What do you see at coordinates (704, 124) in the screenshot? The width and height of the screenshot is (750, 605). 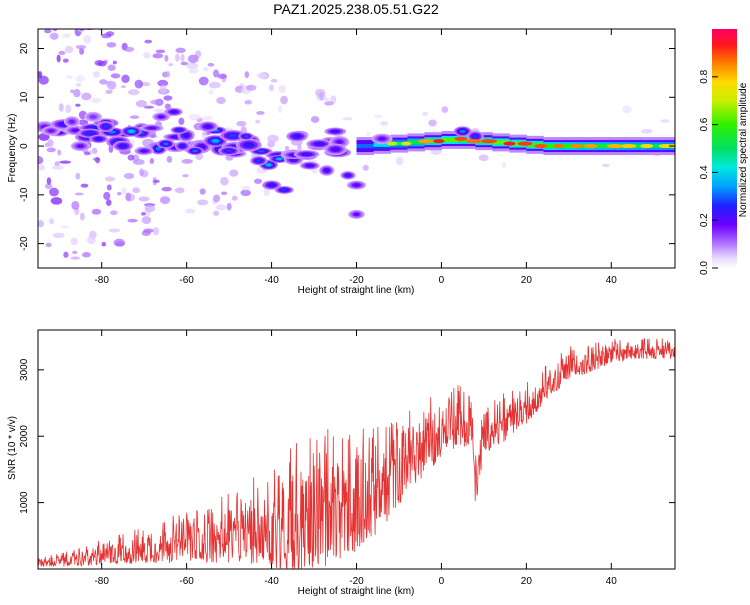 I see `colorbar-tick-label: 0.6` at bounding box center [704, 124].